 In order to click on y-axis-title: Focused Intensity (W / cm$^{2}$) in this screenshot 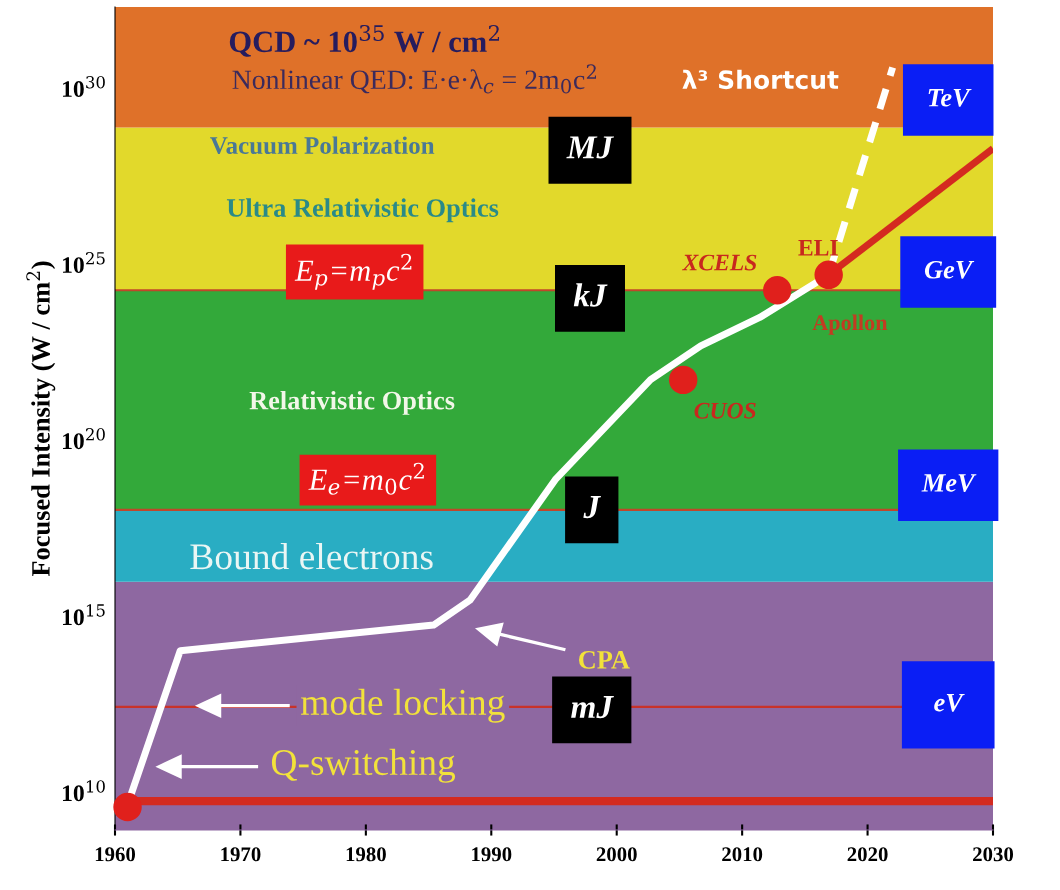, I will do `click(41, 419)`.